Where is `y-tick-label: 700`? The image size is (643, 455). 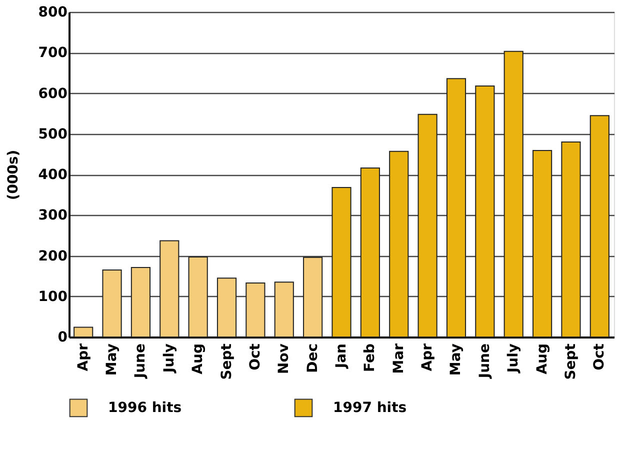
y-tick-label: 700 is located at coordinates (53, 53).